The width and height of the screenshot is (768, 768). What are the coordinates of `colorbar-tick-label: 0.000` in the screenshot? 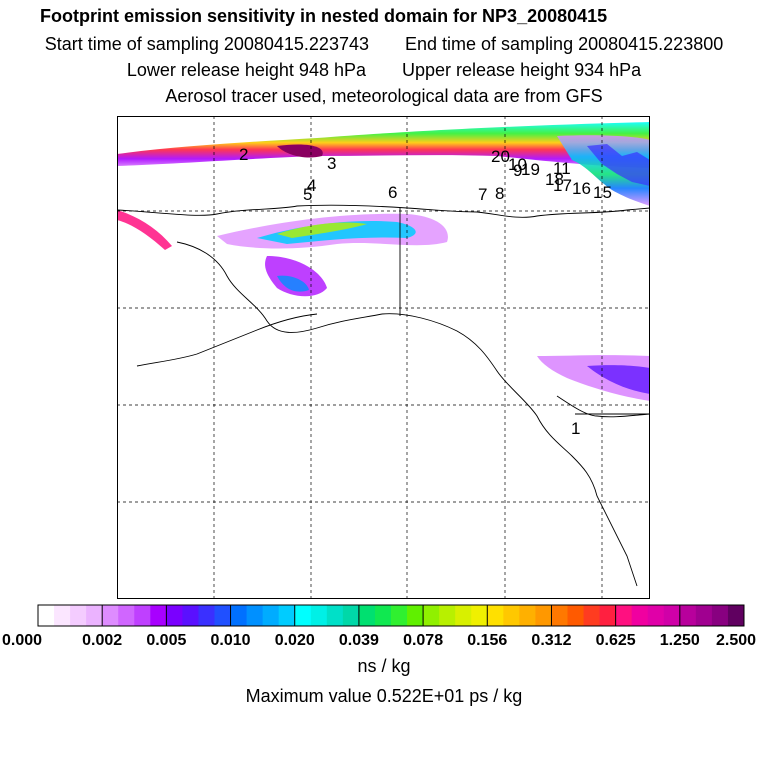 It's located at (22, 640).